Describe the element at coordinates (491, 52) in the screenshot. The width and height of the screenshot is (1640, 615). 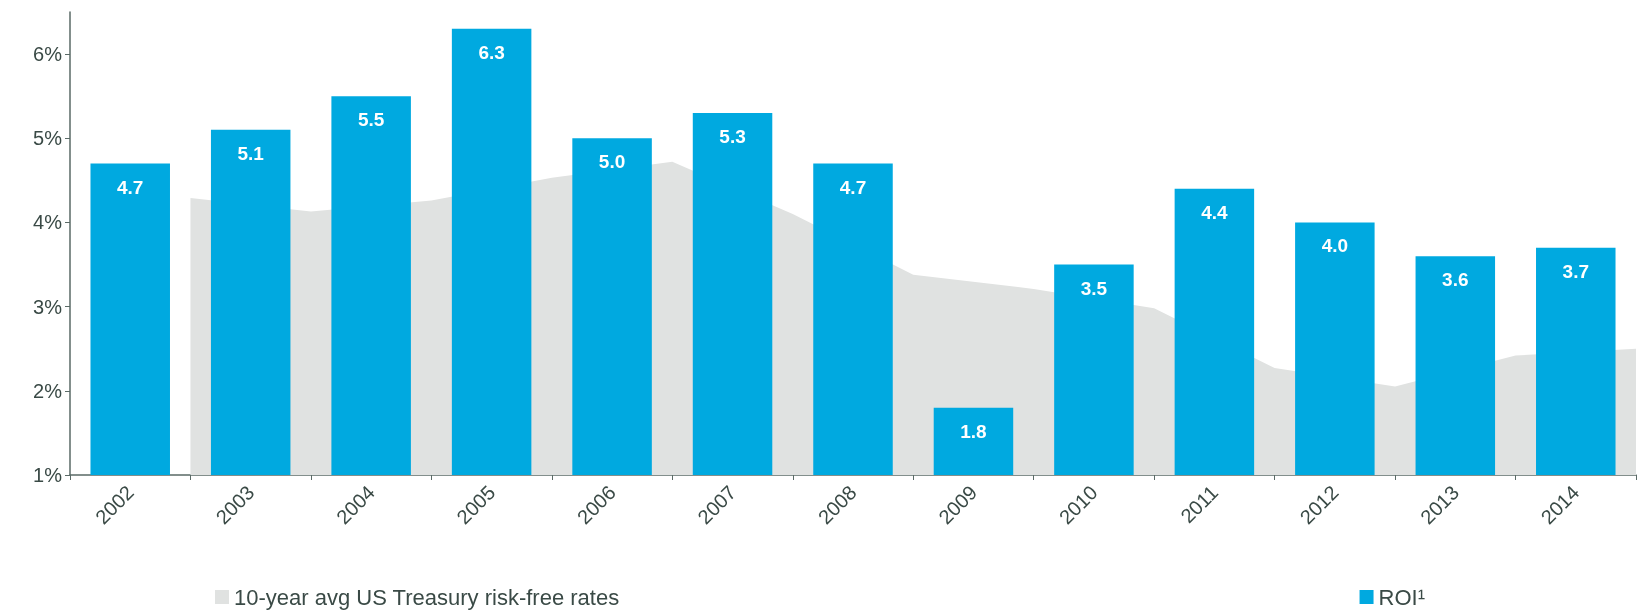
I see `data-label: 6.3` at that location.